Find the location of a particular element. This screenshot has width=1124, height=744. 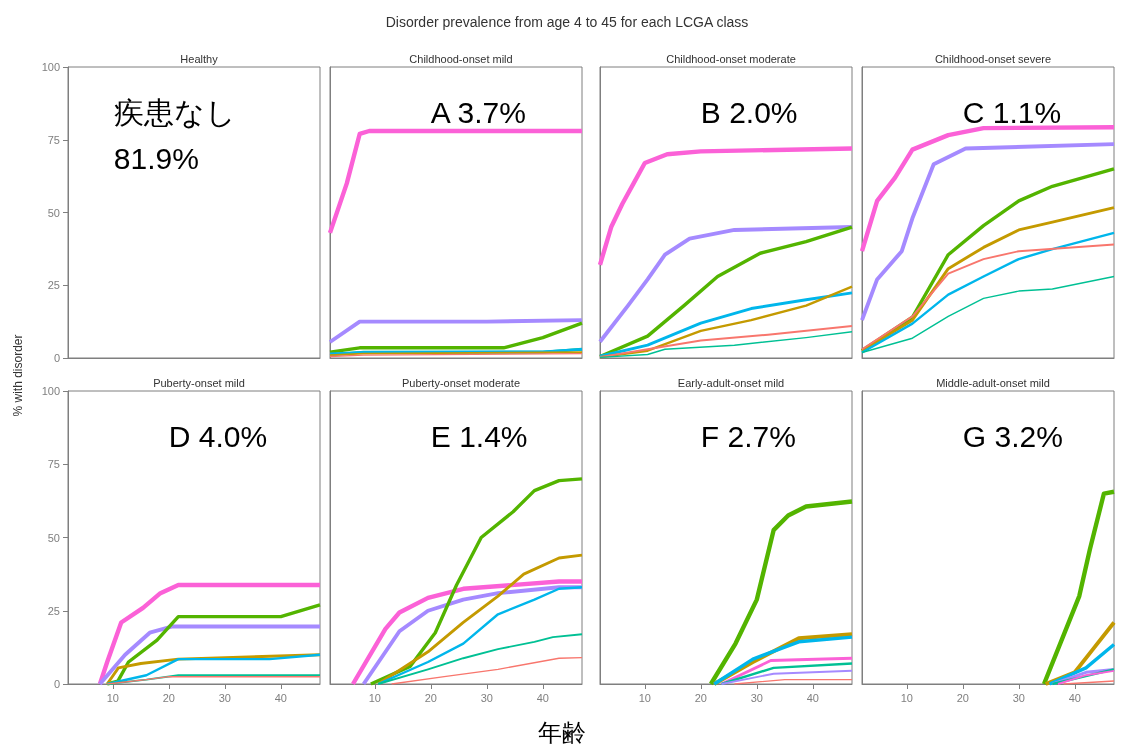

annotation: B 2.0% is located at coordinates (749, 112).